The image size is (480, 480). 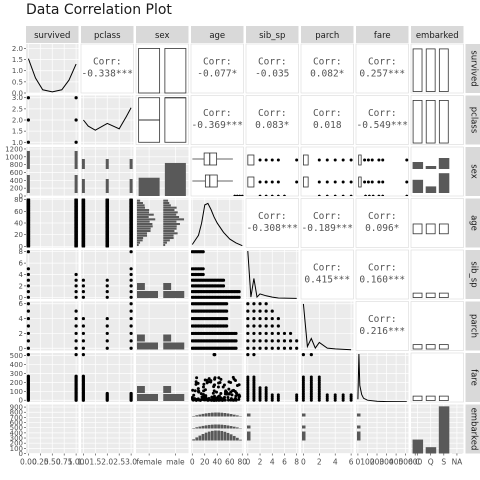 I want to click on x-tick-label: 6, so click(x=351, y=462).